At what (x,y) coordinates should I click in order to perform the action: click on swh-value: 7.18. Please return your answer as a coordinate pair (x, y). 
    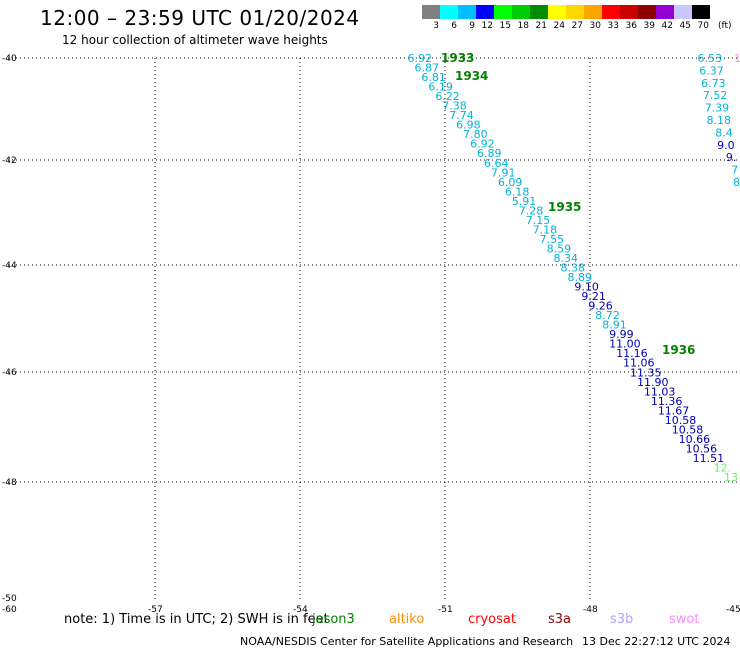
    Looking at the image, I should click on (545, 229).